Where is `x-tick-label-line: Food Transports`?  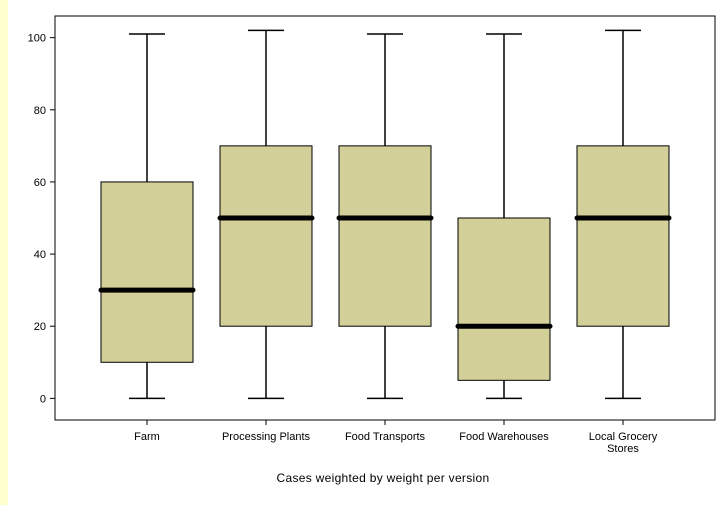 x-tick-label-line: Food Transports is located at coordinates (385, 437).